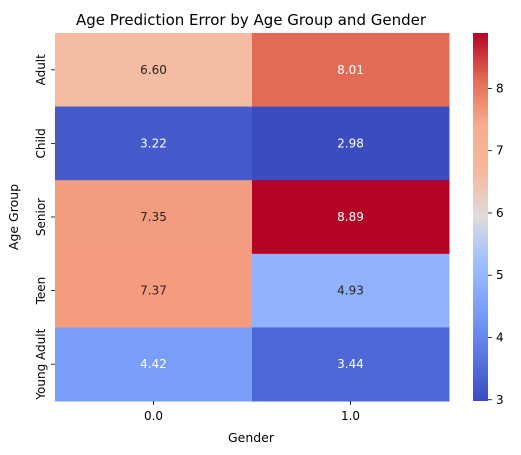  I want to click on heatmap-cell-value: 7.37, so click(153, 291).